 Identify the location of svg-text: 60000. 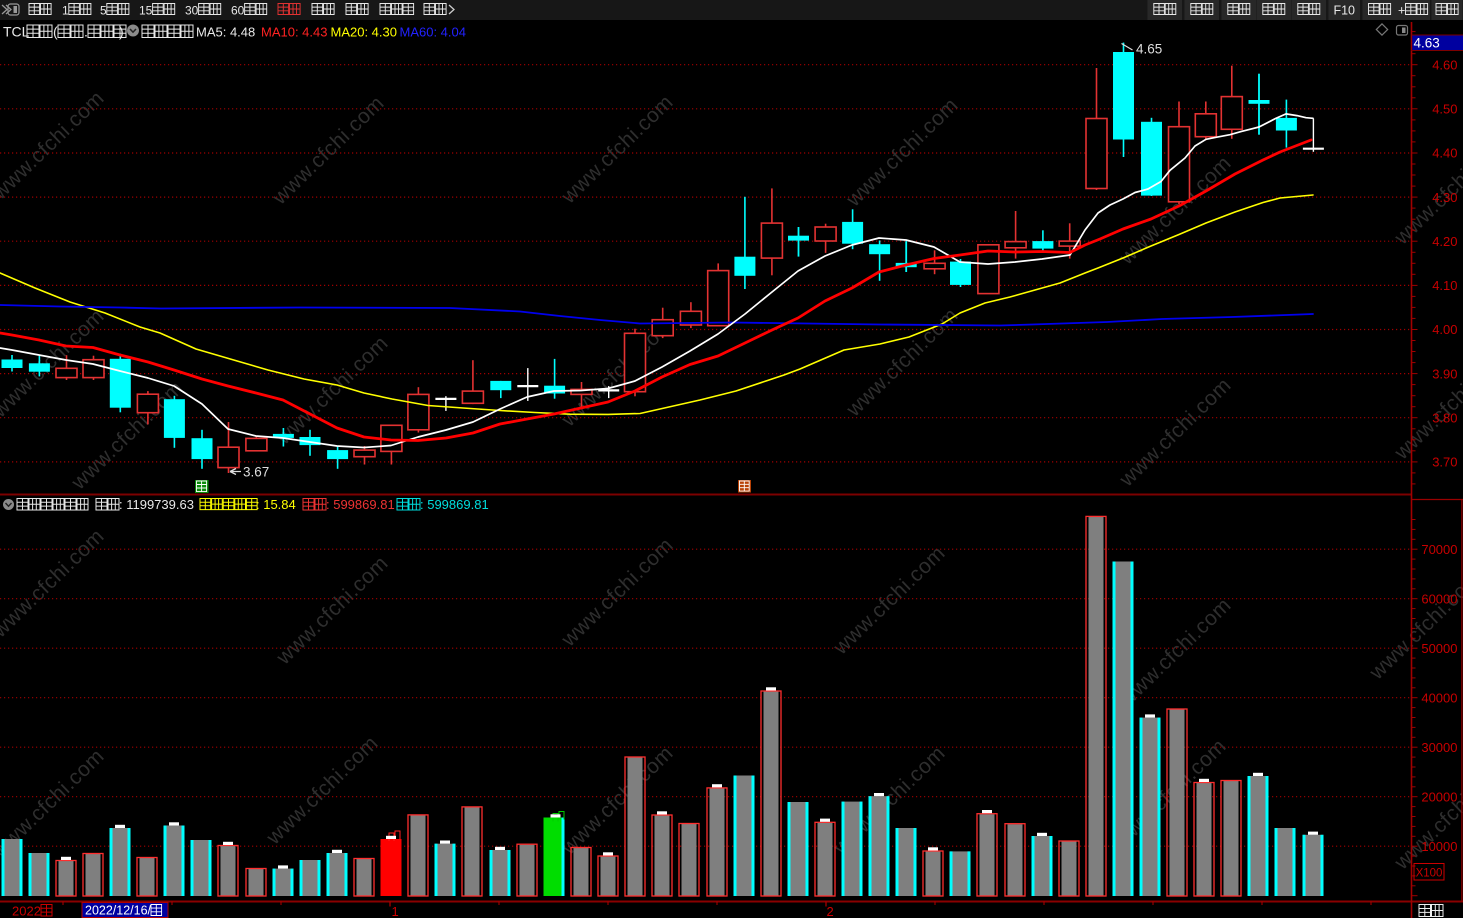
(1439, 598).